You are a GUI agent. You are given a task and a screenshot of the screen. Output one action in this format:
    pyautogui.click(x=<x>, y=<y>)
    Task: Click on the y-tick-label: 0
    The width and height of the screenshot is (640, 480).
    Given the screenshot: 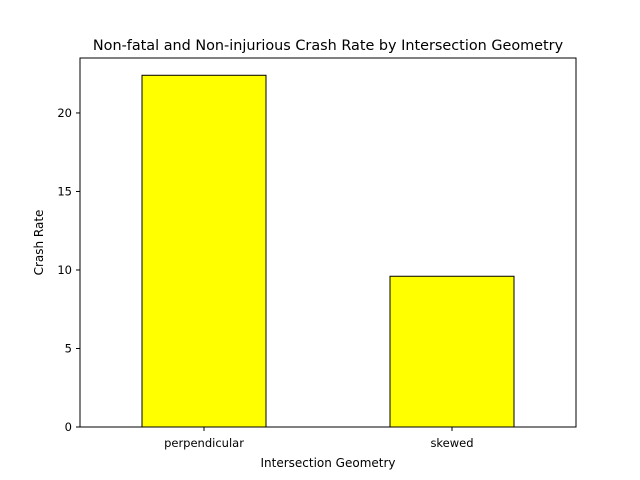 What is the action you would take?
    pyautogui.click(x=68, y=427)
    